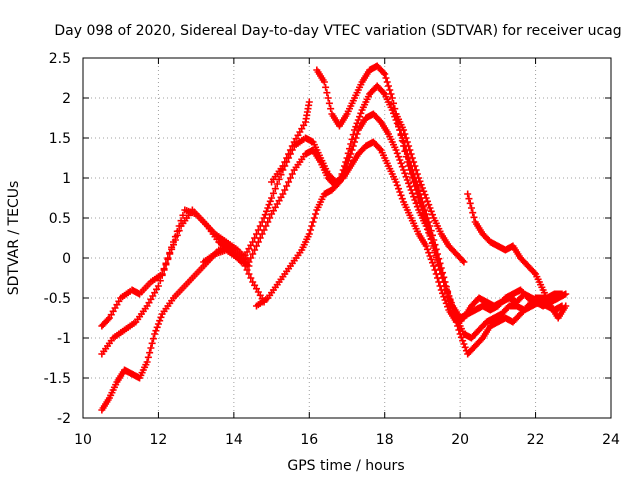 Image resolution: width=640 pixels, height=480 pixels. What do you see at coordinates (309, 440) in the screenshot?
I see `x-tick-label: 16` at bounding box center [309, 440].